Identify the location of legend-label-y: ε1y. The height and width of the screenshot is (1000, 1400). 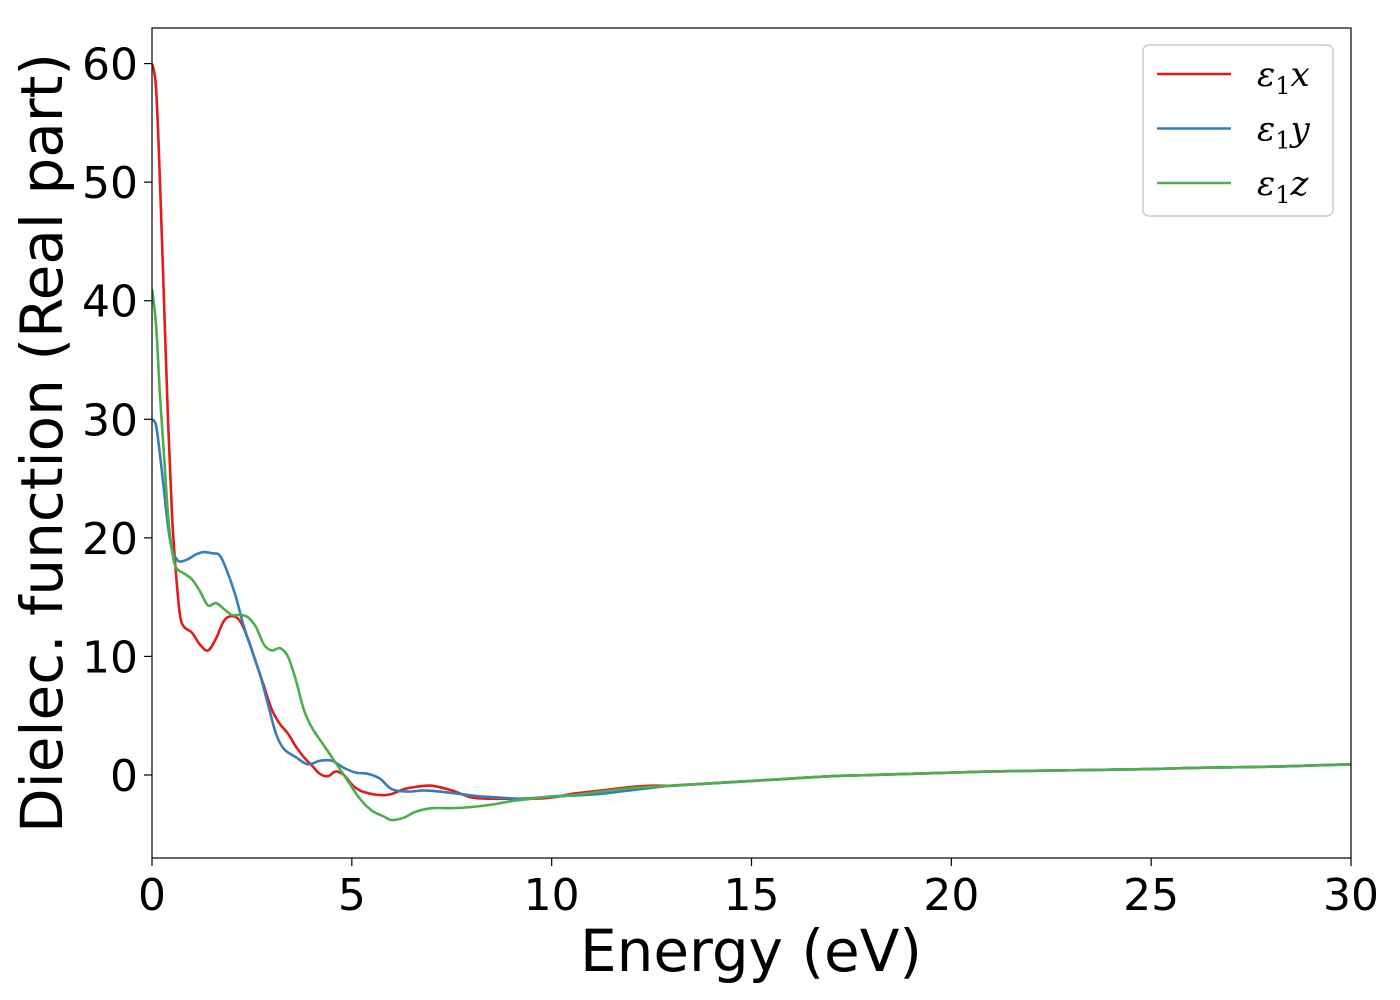
(1284, 132).